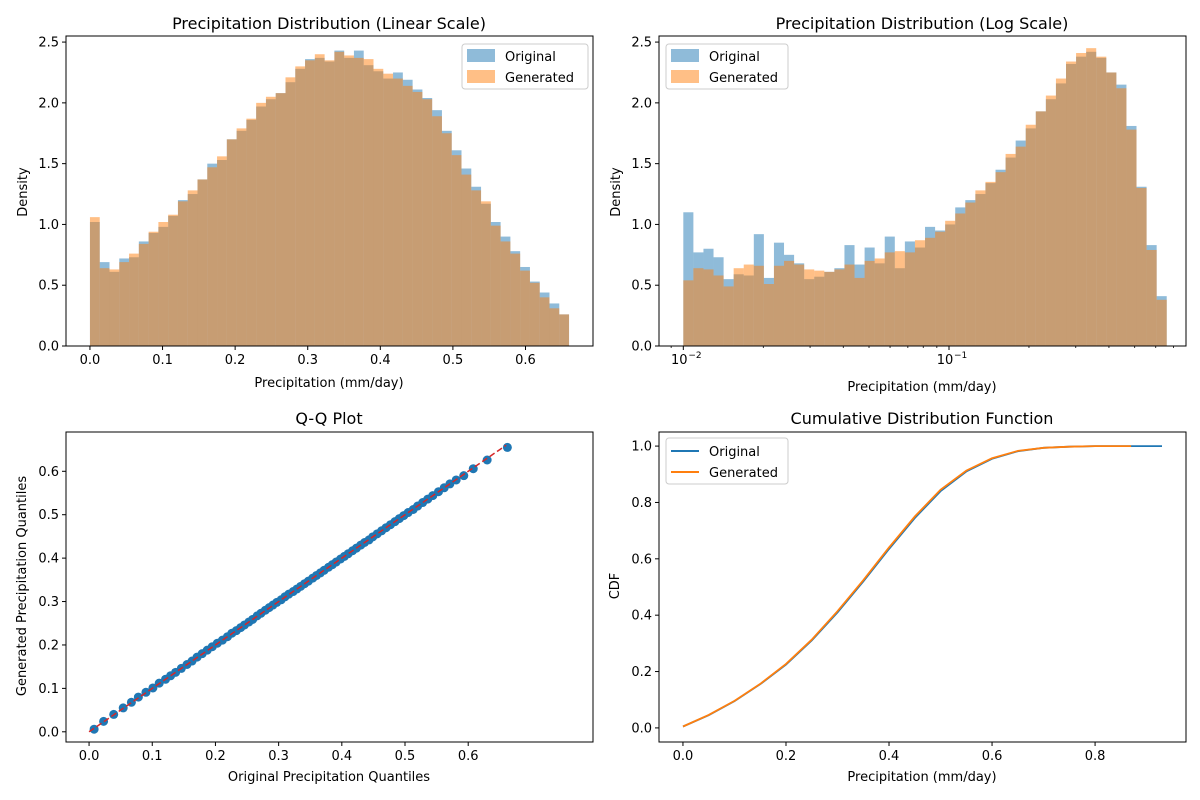 Image resolution: width=1200 pixels, height=800 pixels. Describe the element at coordinates (235, 360) in the screenshot. I see `x-tick-label: 0.2` at that location.